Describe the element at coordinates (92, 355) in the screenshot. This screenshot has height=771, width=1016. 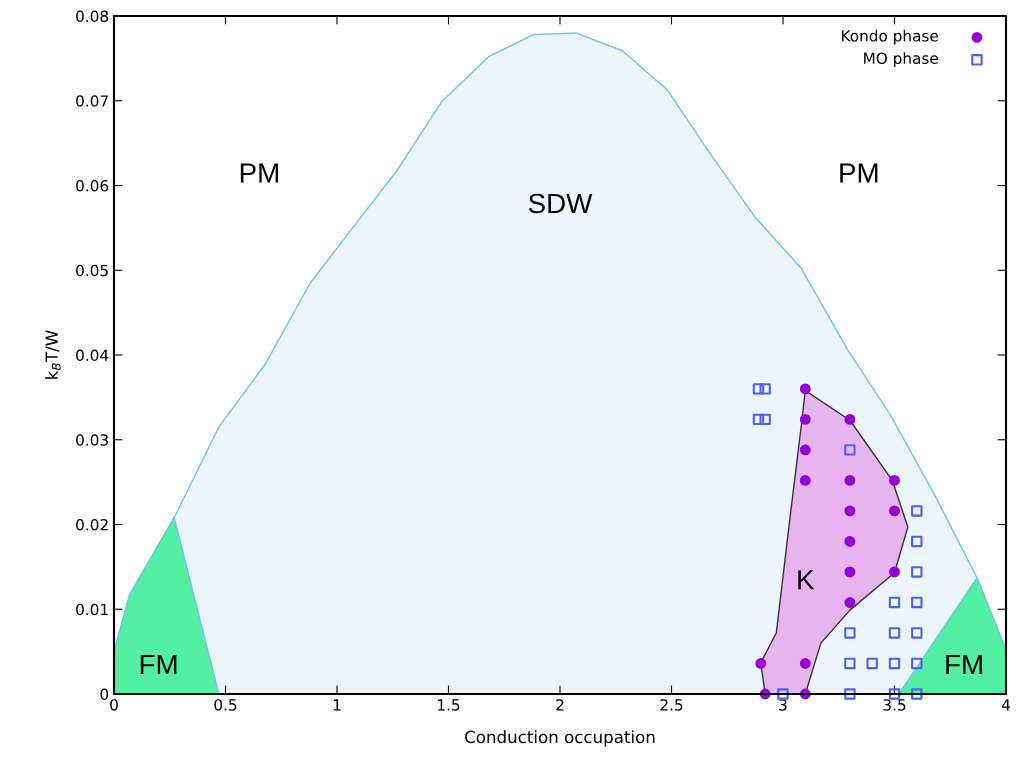
I see `y-tick-label: 0.04` at that location.